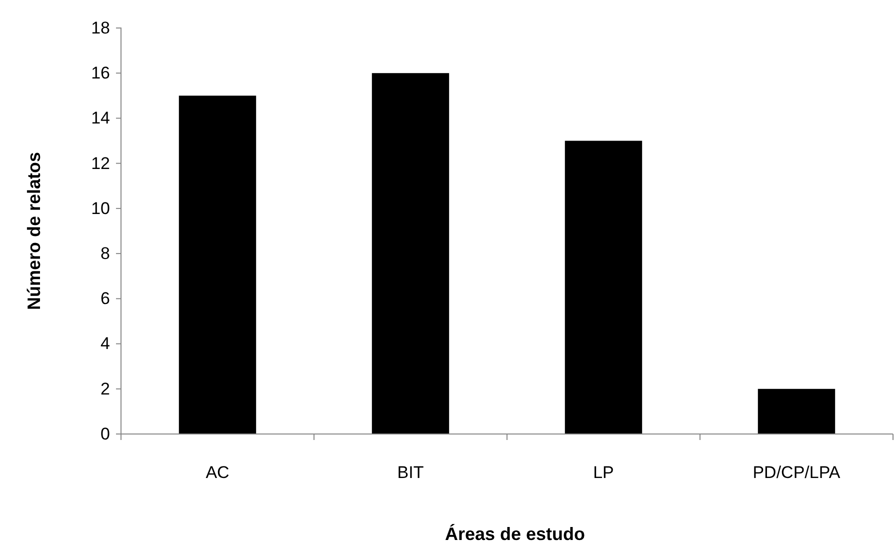  Describe the element at coordinates (105, 253) in the screenshot. I see `y-tick-label: 8` at that location.